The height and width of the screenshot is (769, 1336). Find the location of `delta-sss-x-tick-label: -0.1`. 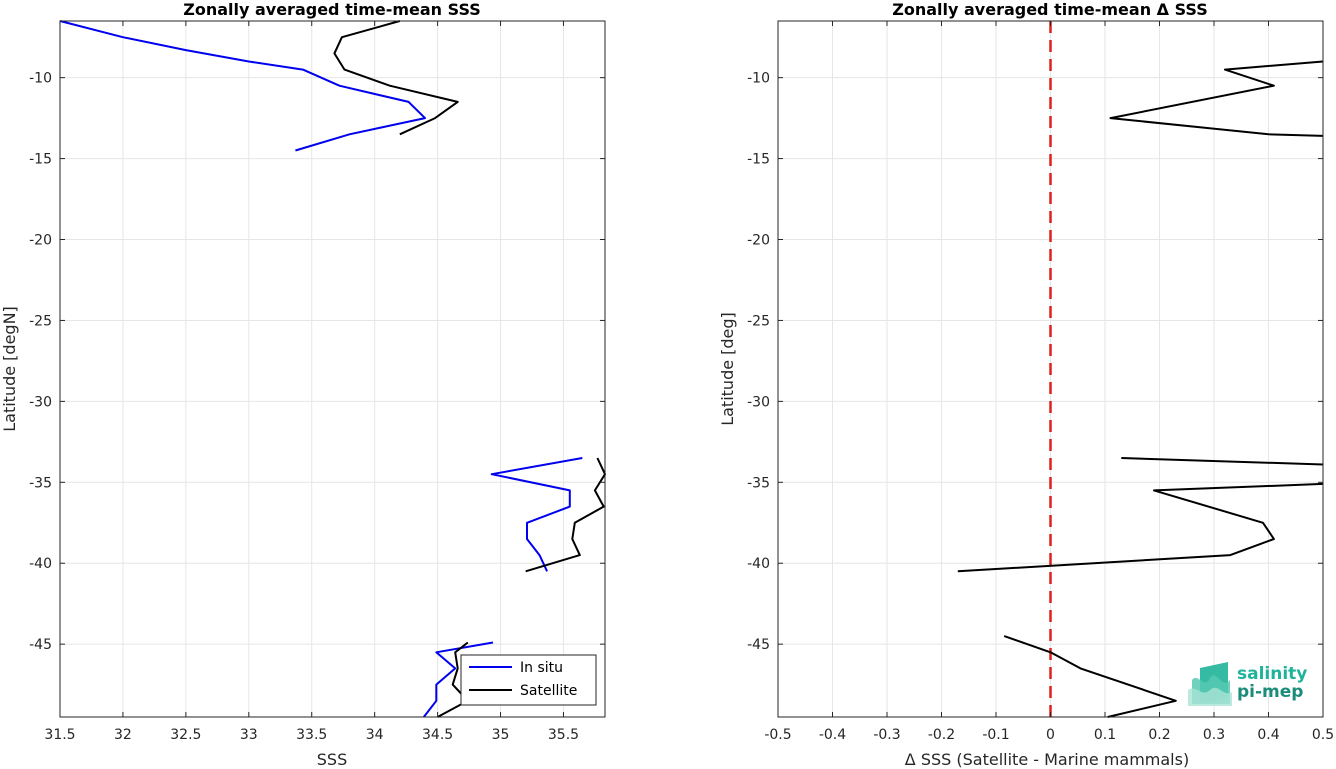

delta-sss-x-tick-label: -0.1 is located at coordinates (995, 735).